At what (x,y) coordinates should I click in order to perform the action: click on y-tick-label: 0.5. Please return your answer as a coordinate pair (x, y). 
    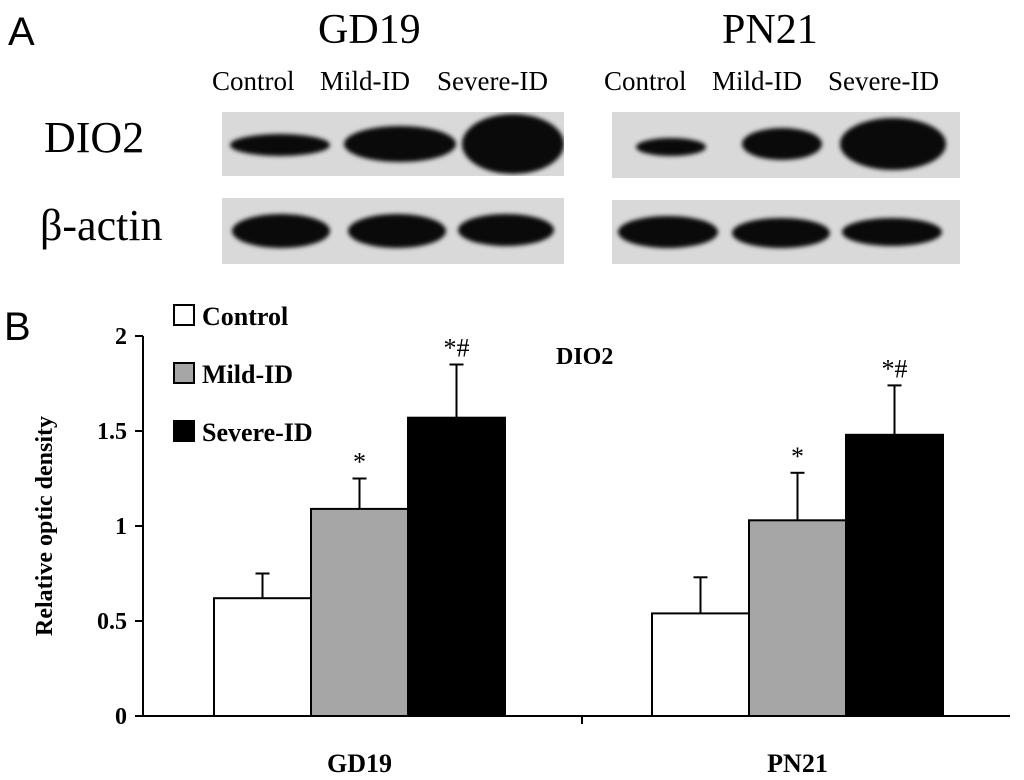
    Looking at the image, I should click on (112, 622).